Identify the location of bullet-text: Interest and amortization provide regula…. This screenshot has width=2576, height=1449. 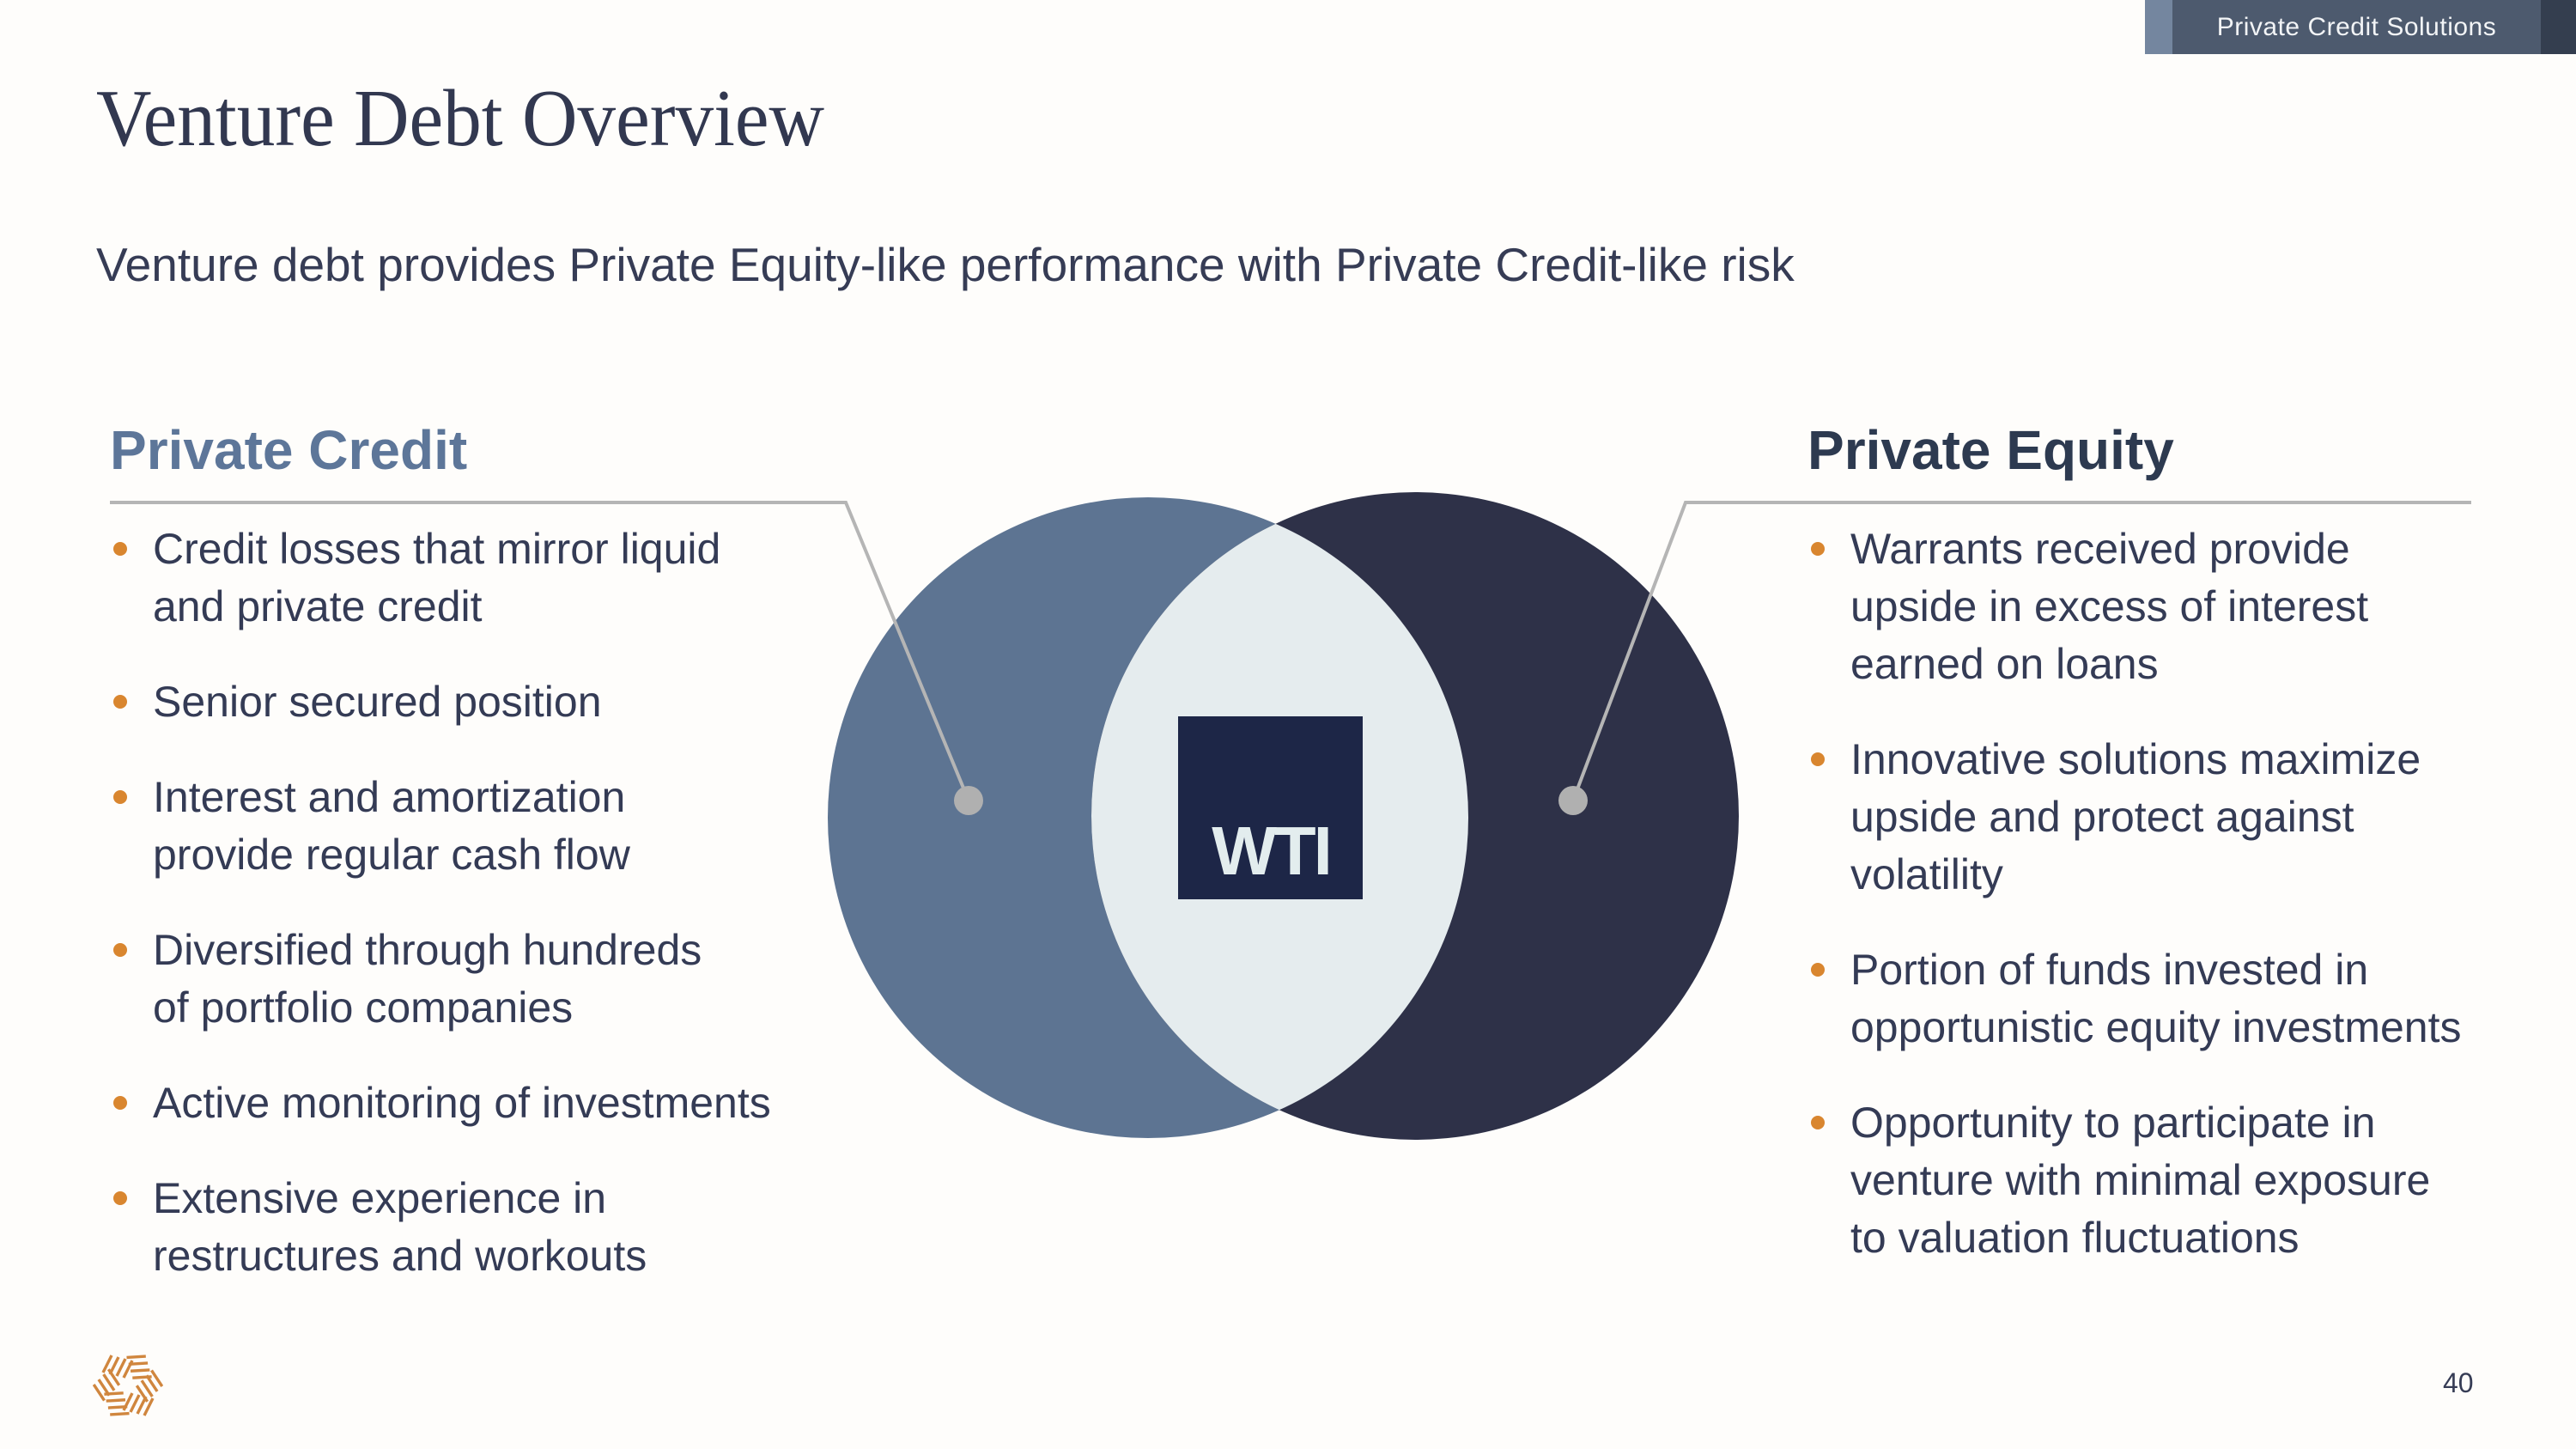
(391, 826).